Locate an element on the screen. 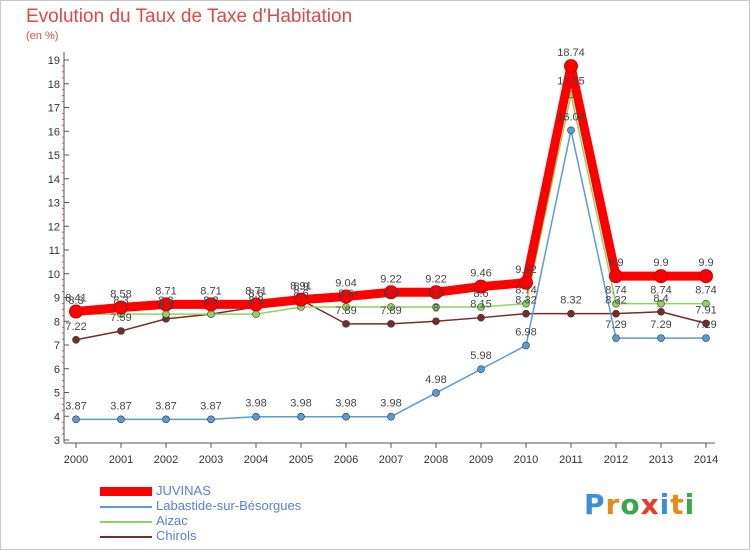 The width and height of the screenshot is (750, 550). legend-item-chirols: Chirols is located at coordinates (250, 536).